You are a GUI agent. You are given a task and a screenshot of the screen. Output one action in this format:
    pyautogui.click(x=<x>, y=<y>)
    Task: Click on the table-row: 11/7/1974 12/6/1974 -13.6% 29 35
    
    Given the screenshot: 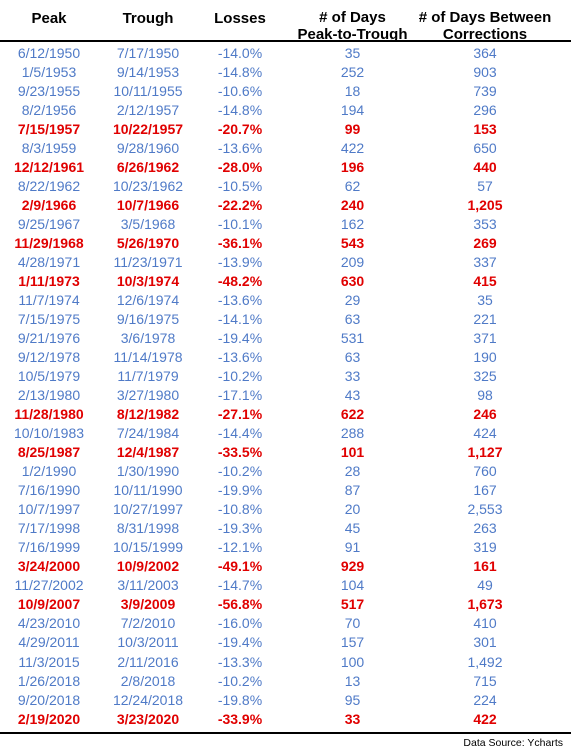 What is the action you would take?
    pyautogui.click(x=285, y=300)
    